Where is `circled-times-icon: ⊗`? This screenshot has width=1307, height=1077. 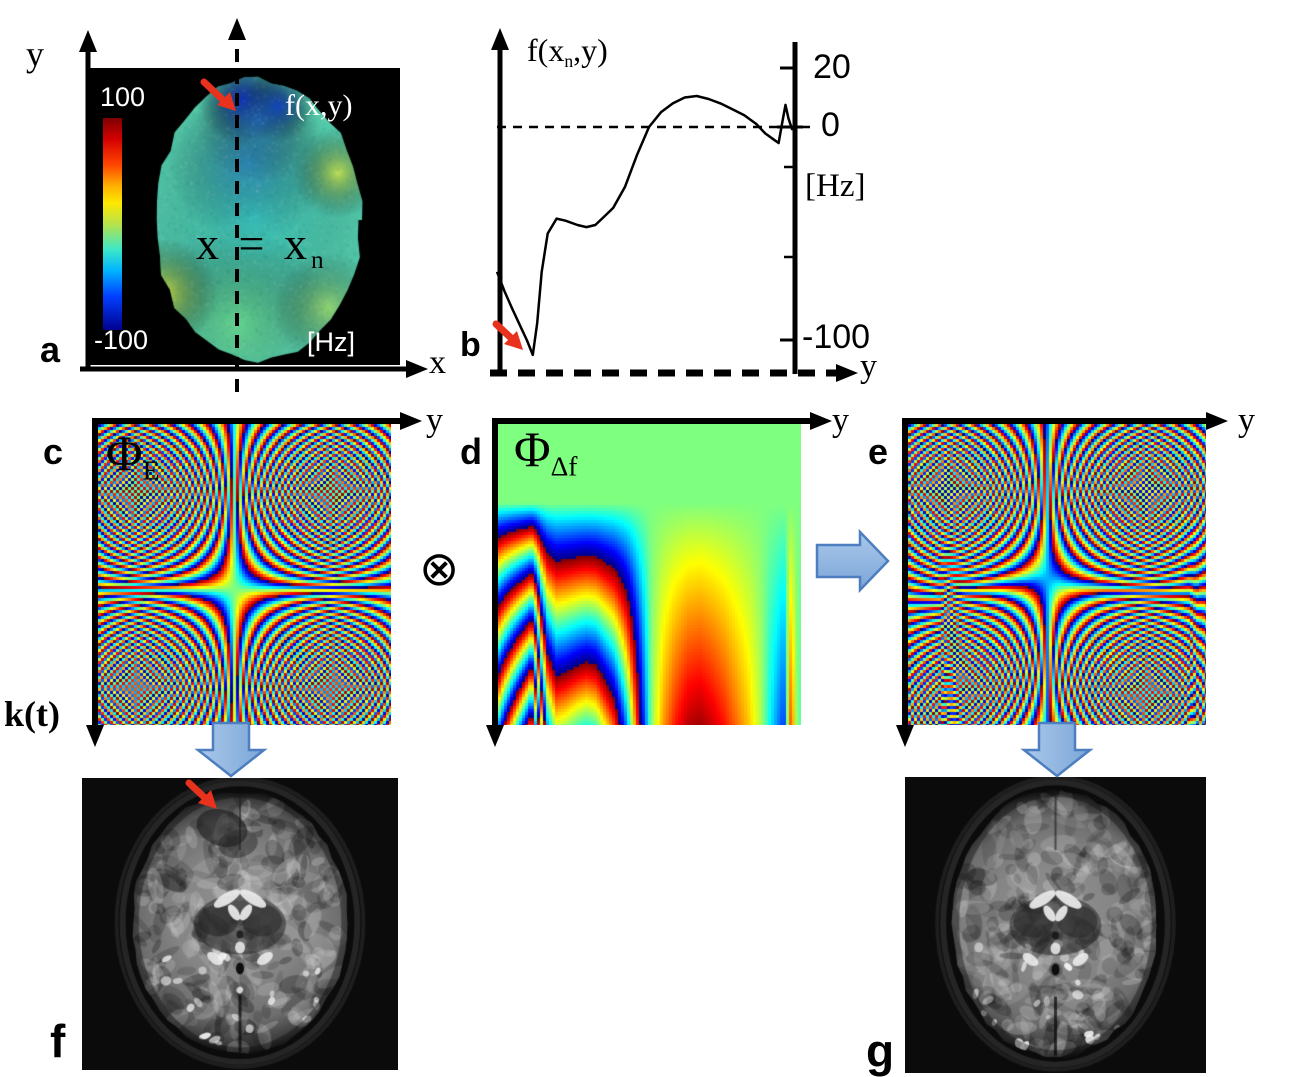 circled-times-icon: ⊗ is located at coordinates (439, 569).